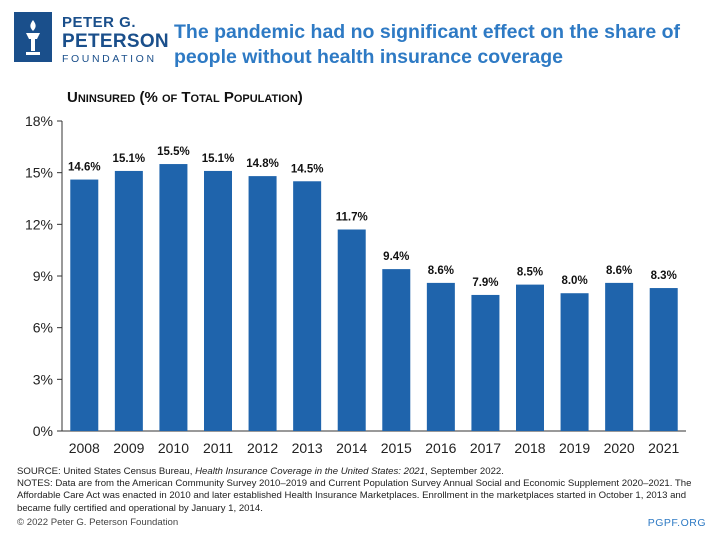 The height and width of the screenshot is (540, 720). Describe the element at coordinates (43, 379) in the screenshot. I see `y-tick-label: 3%` at that location.